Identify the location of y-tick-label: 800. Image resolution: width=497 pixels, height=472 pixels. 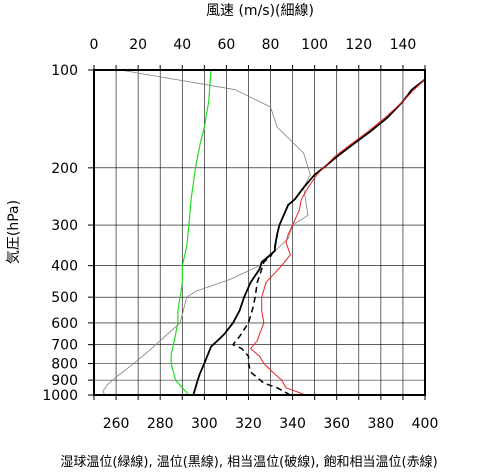
(64, 365).